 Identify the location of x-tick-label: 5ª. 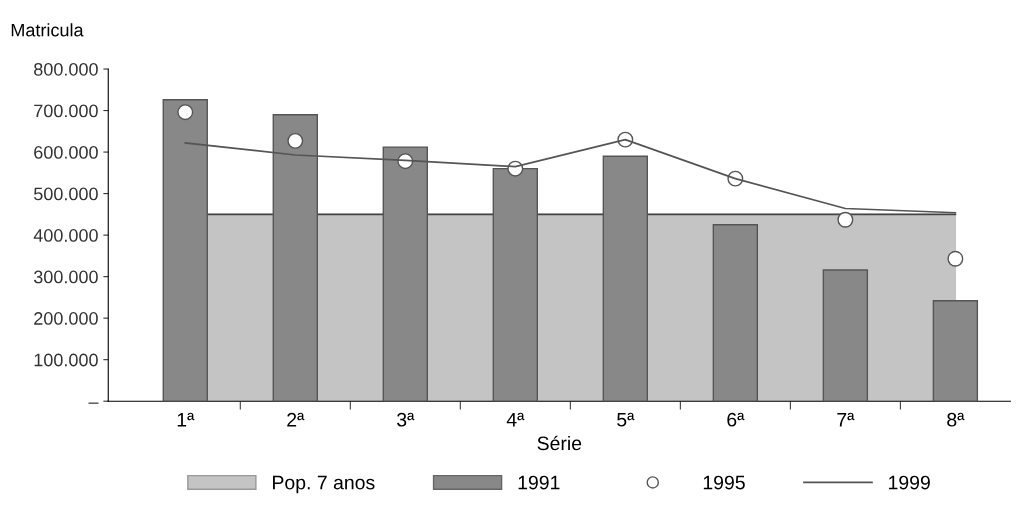
(626, 419).